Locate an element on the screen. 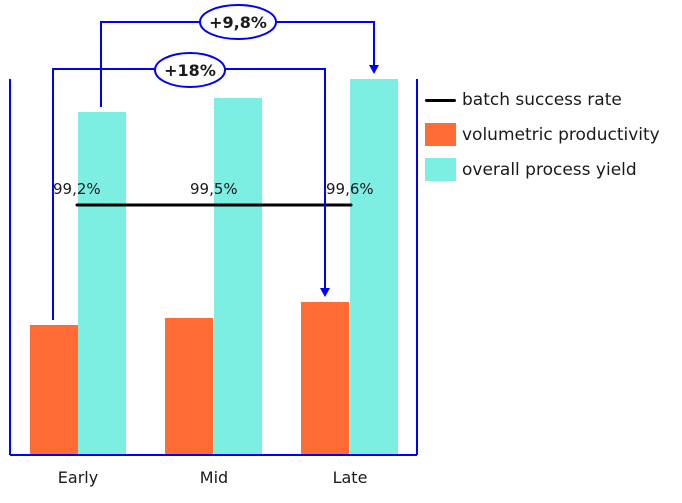  bar-mid-productivity is located at coordinates (189, 386).